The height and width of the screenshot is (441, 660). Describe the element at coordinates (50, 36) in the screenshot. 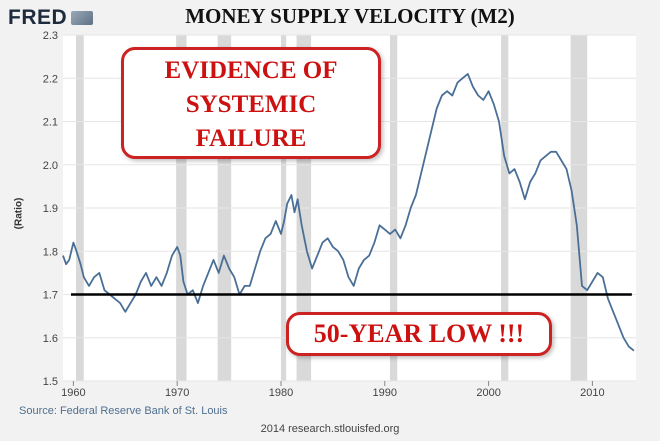

I see `y-tick-label: 2.3` at that location.